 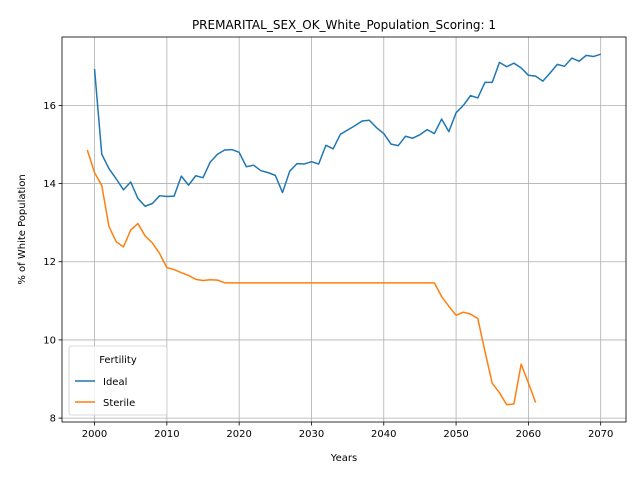 What do you see at coordinates (528, 434) in the screenshot?
I see `x-tick-label: 2060` at bounding box center [528, 434].